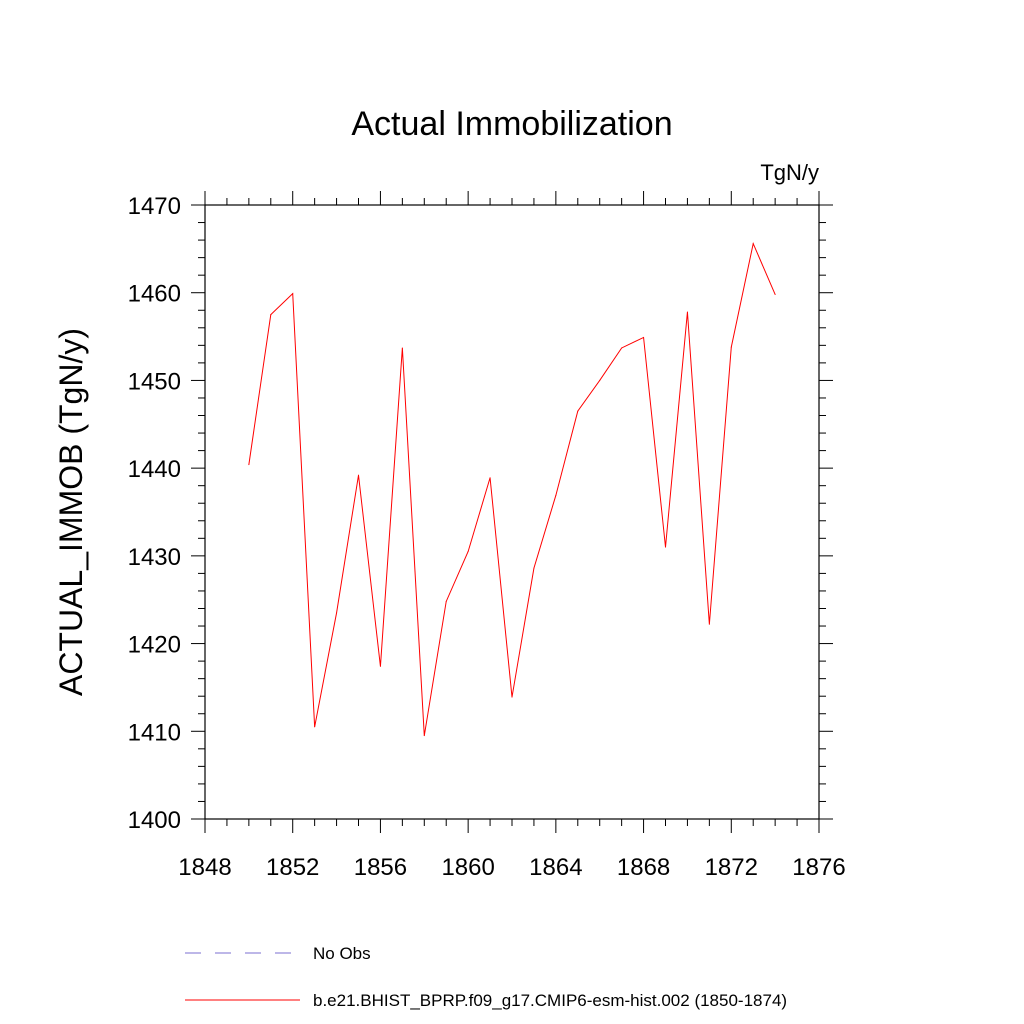  Describe the element at coordinates (292, 867) in the screenshot. I see `x-tick-label: 1852` at that location.